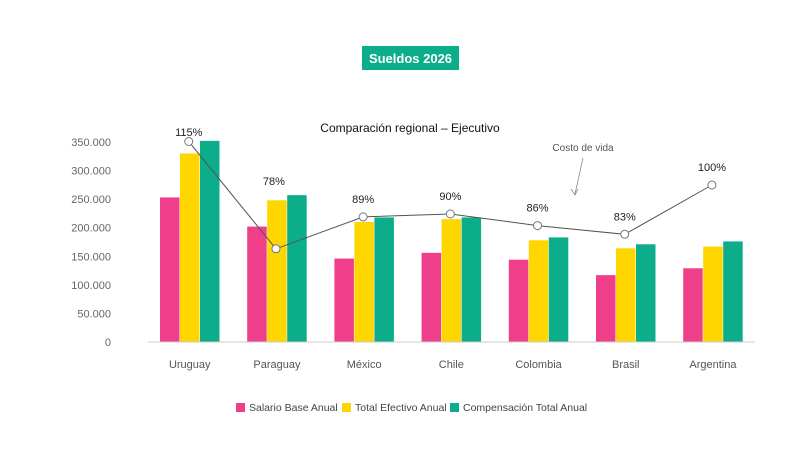 The height and width of the screenshot is (450, 800). Describe the element at coordinates (626, 365) in the screenshot. I see `x-tick-label: Brasil` at that location.